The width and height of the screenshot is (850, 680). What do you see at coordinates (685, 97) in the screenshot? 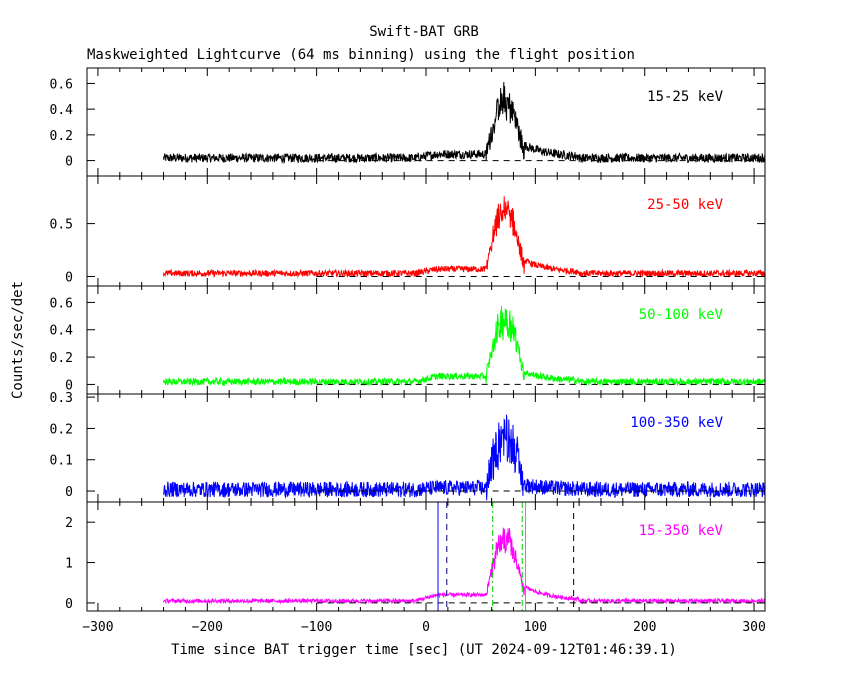
I see `band-label: 15-25 keV` at bounding box center [685, 97].